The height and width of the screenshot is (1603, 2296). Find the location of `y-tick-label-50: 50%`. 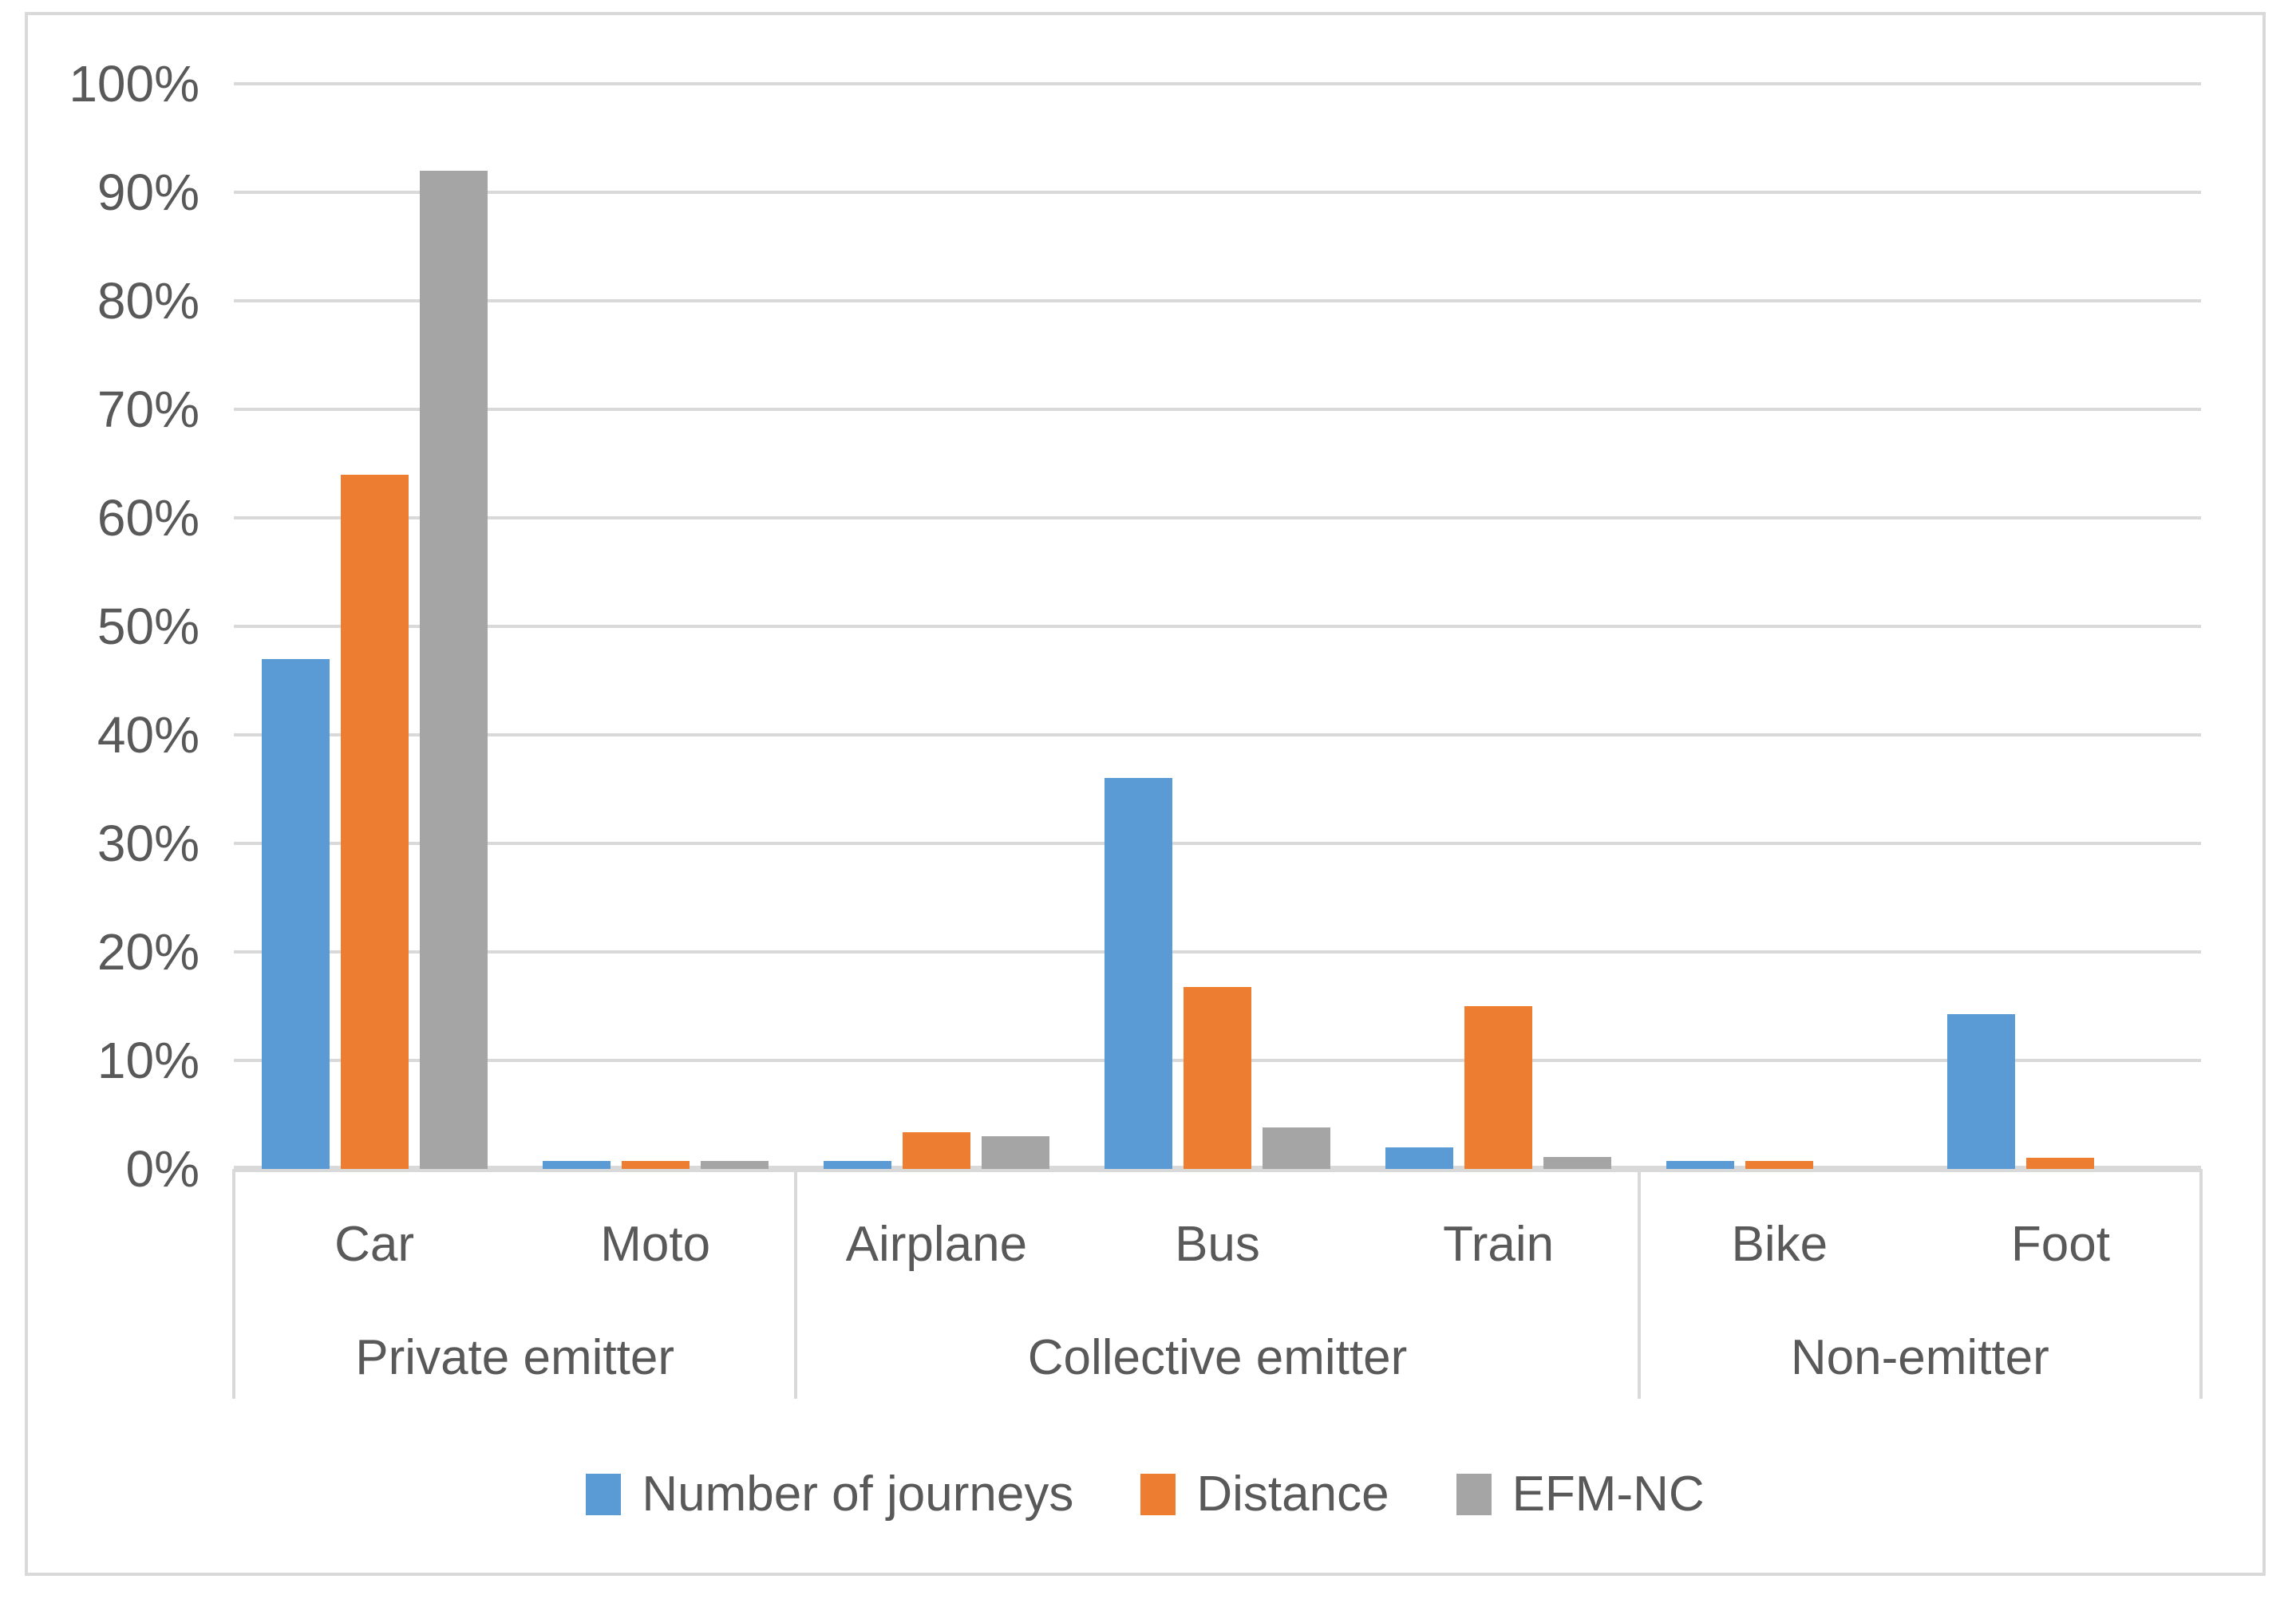

y-tick-label-50: 50% is located at coordinates (148, 626).